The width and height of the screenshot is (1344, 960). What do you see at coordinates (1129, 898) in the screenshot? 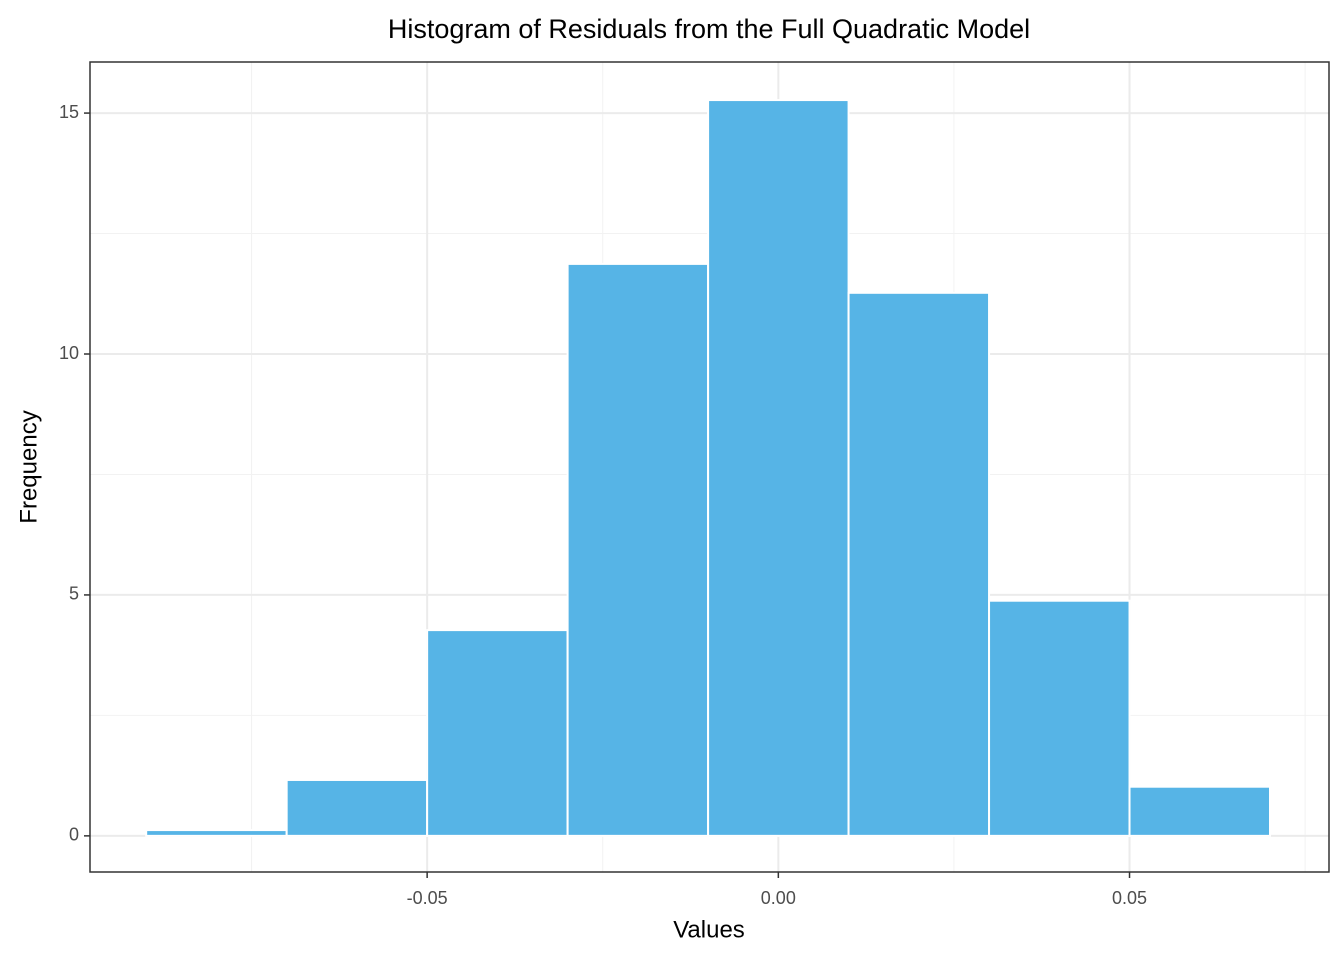
I see `x-tick-label: 0.05` at bounding box center [1129, 898].